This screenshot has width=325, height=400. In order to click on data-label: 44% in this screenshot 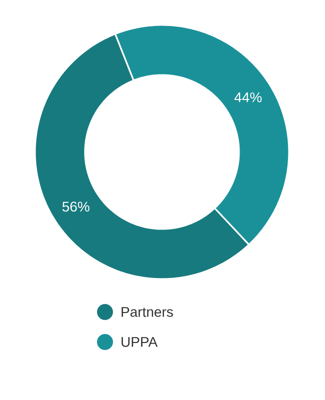, I will do `click(248, 97)`.